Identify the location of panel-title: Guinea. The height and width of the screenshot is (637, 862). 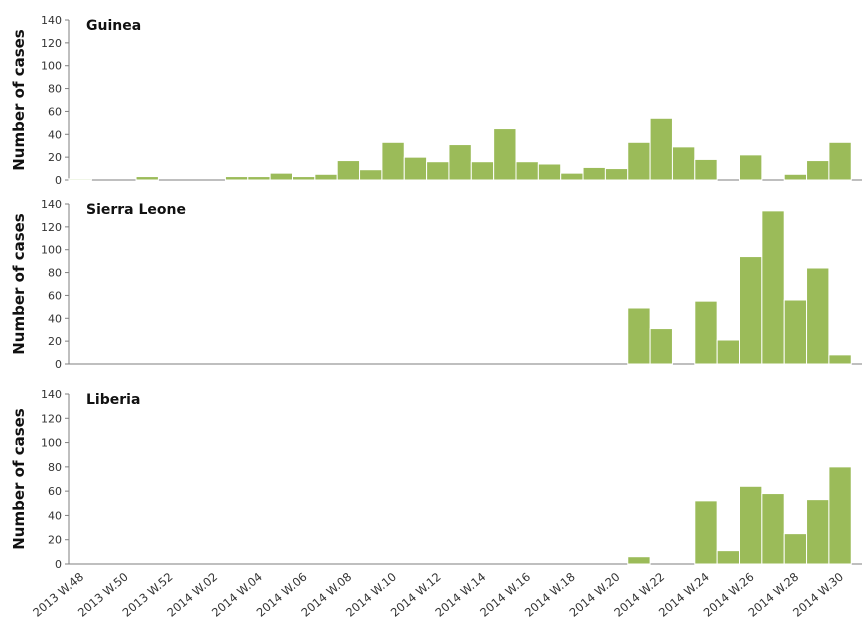
(113, 26).